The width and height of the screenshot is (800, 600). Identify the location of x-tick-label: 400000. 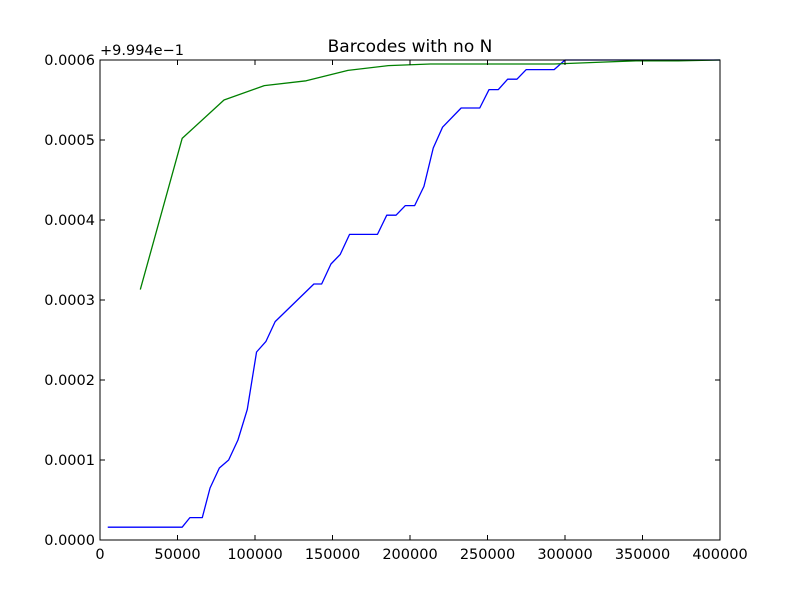
(719, 555).